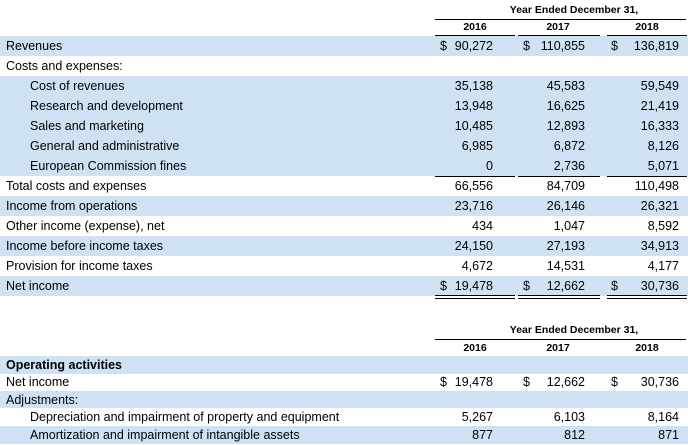  I want to click on value-2017: 84,709, so click(565, 186).